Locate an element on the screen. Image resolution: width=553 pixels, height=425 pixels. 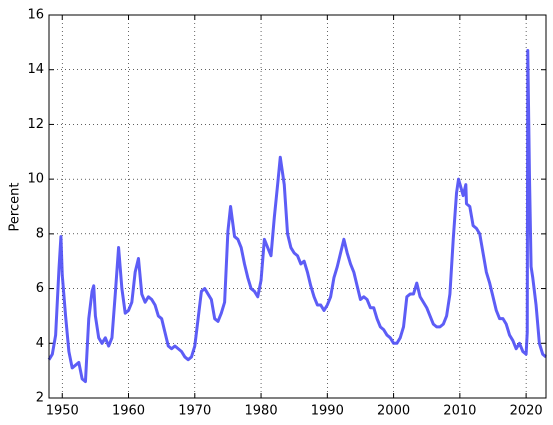
y-tick-label: 10 is located at coordinates (35, 179).